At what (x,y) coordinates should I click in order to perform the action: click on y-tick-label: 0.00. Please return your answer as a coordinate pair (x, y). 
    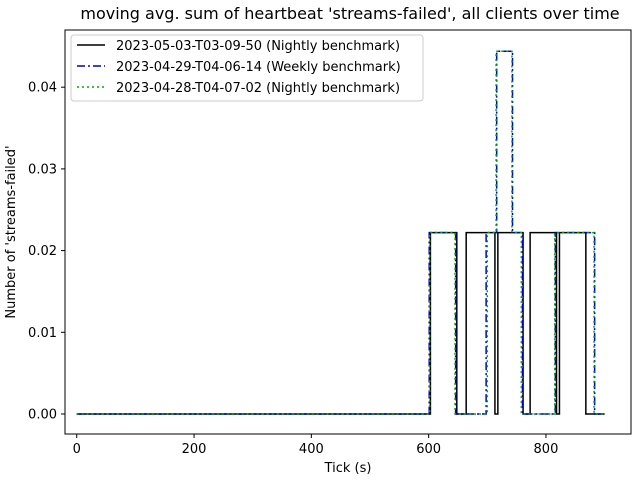
    Looking at the image, I should click on (42, 414).